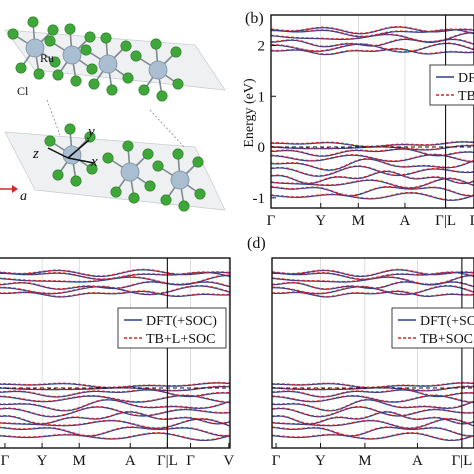 The height and width of the screenshot is (474, 474). I want to click on y-tick-label: -1, so click(259, 199).